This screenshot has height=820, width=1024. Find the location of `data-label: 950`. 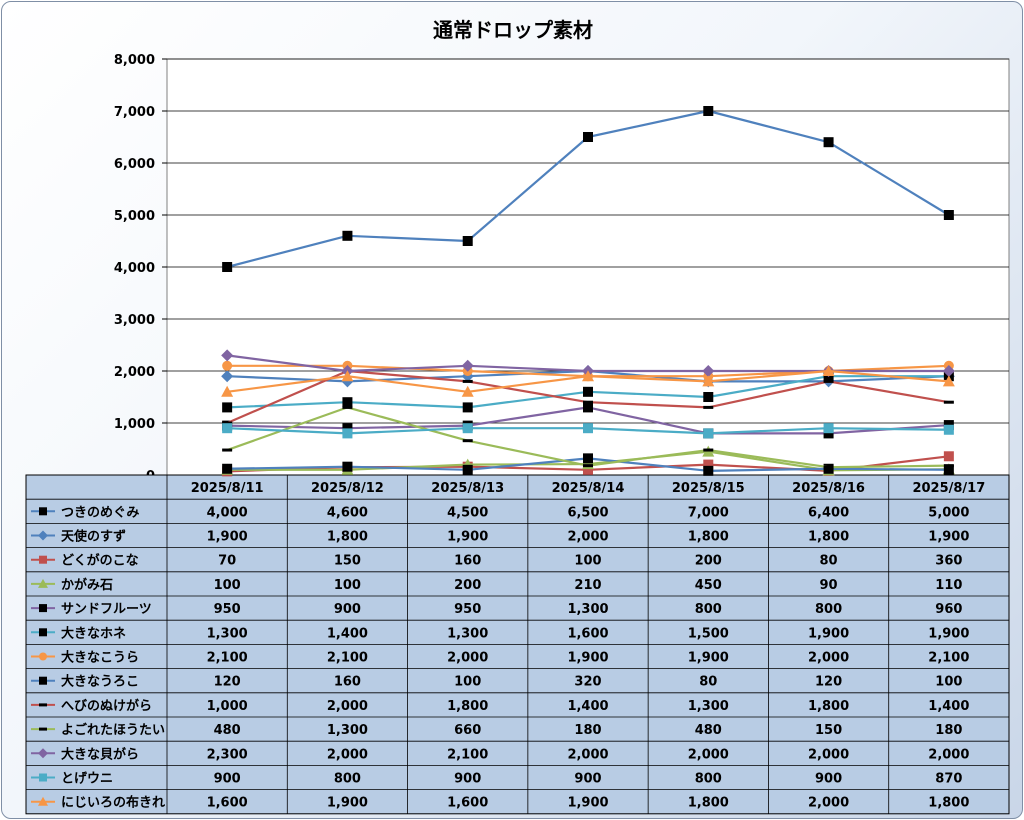

data-label: 950 is located at coordinates (467, 609).